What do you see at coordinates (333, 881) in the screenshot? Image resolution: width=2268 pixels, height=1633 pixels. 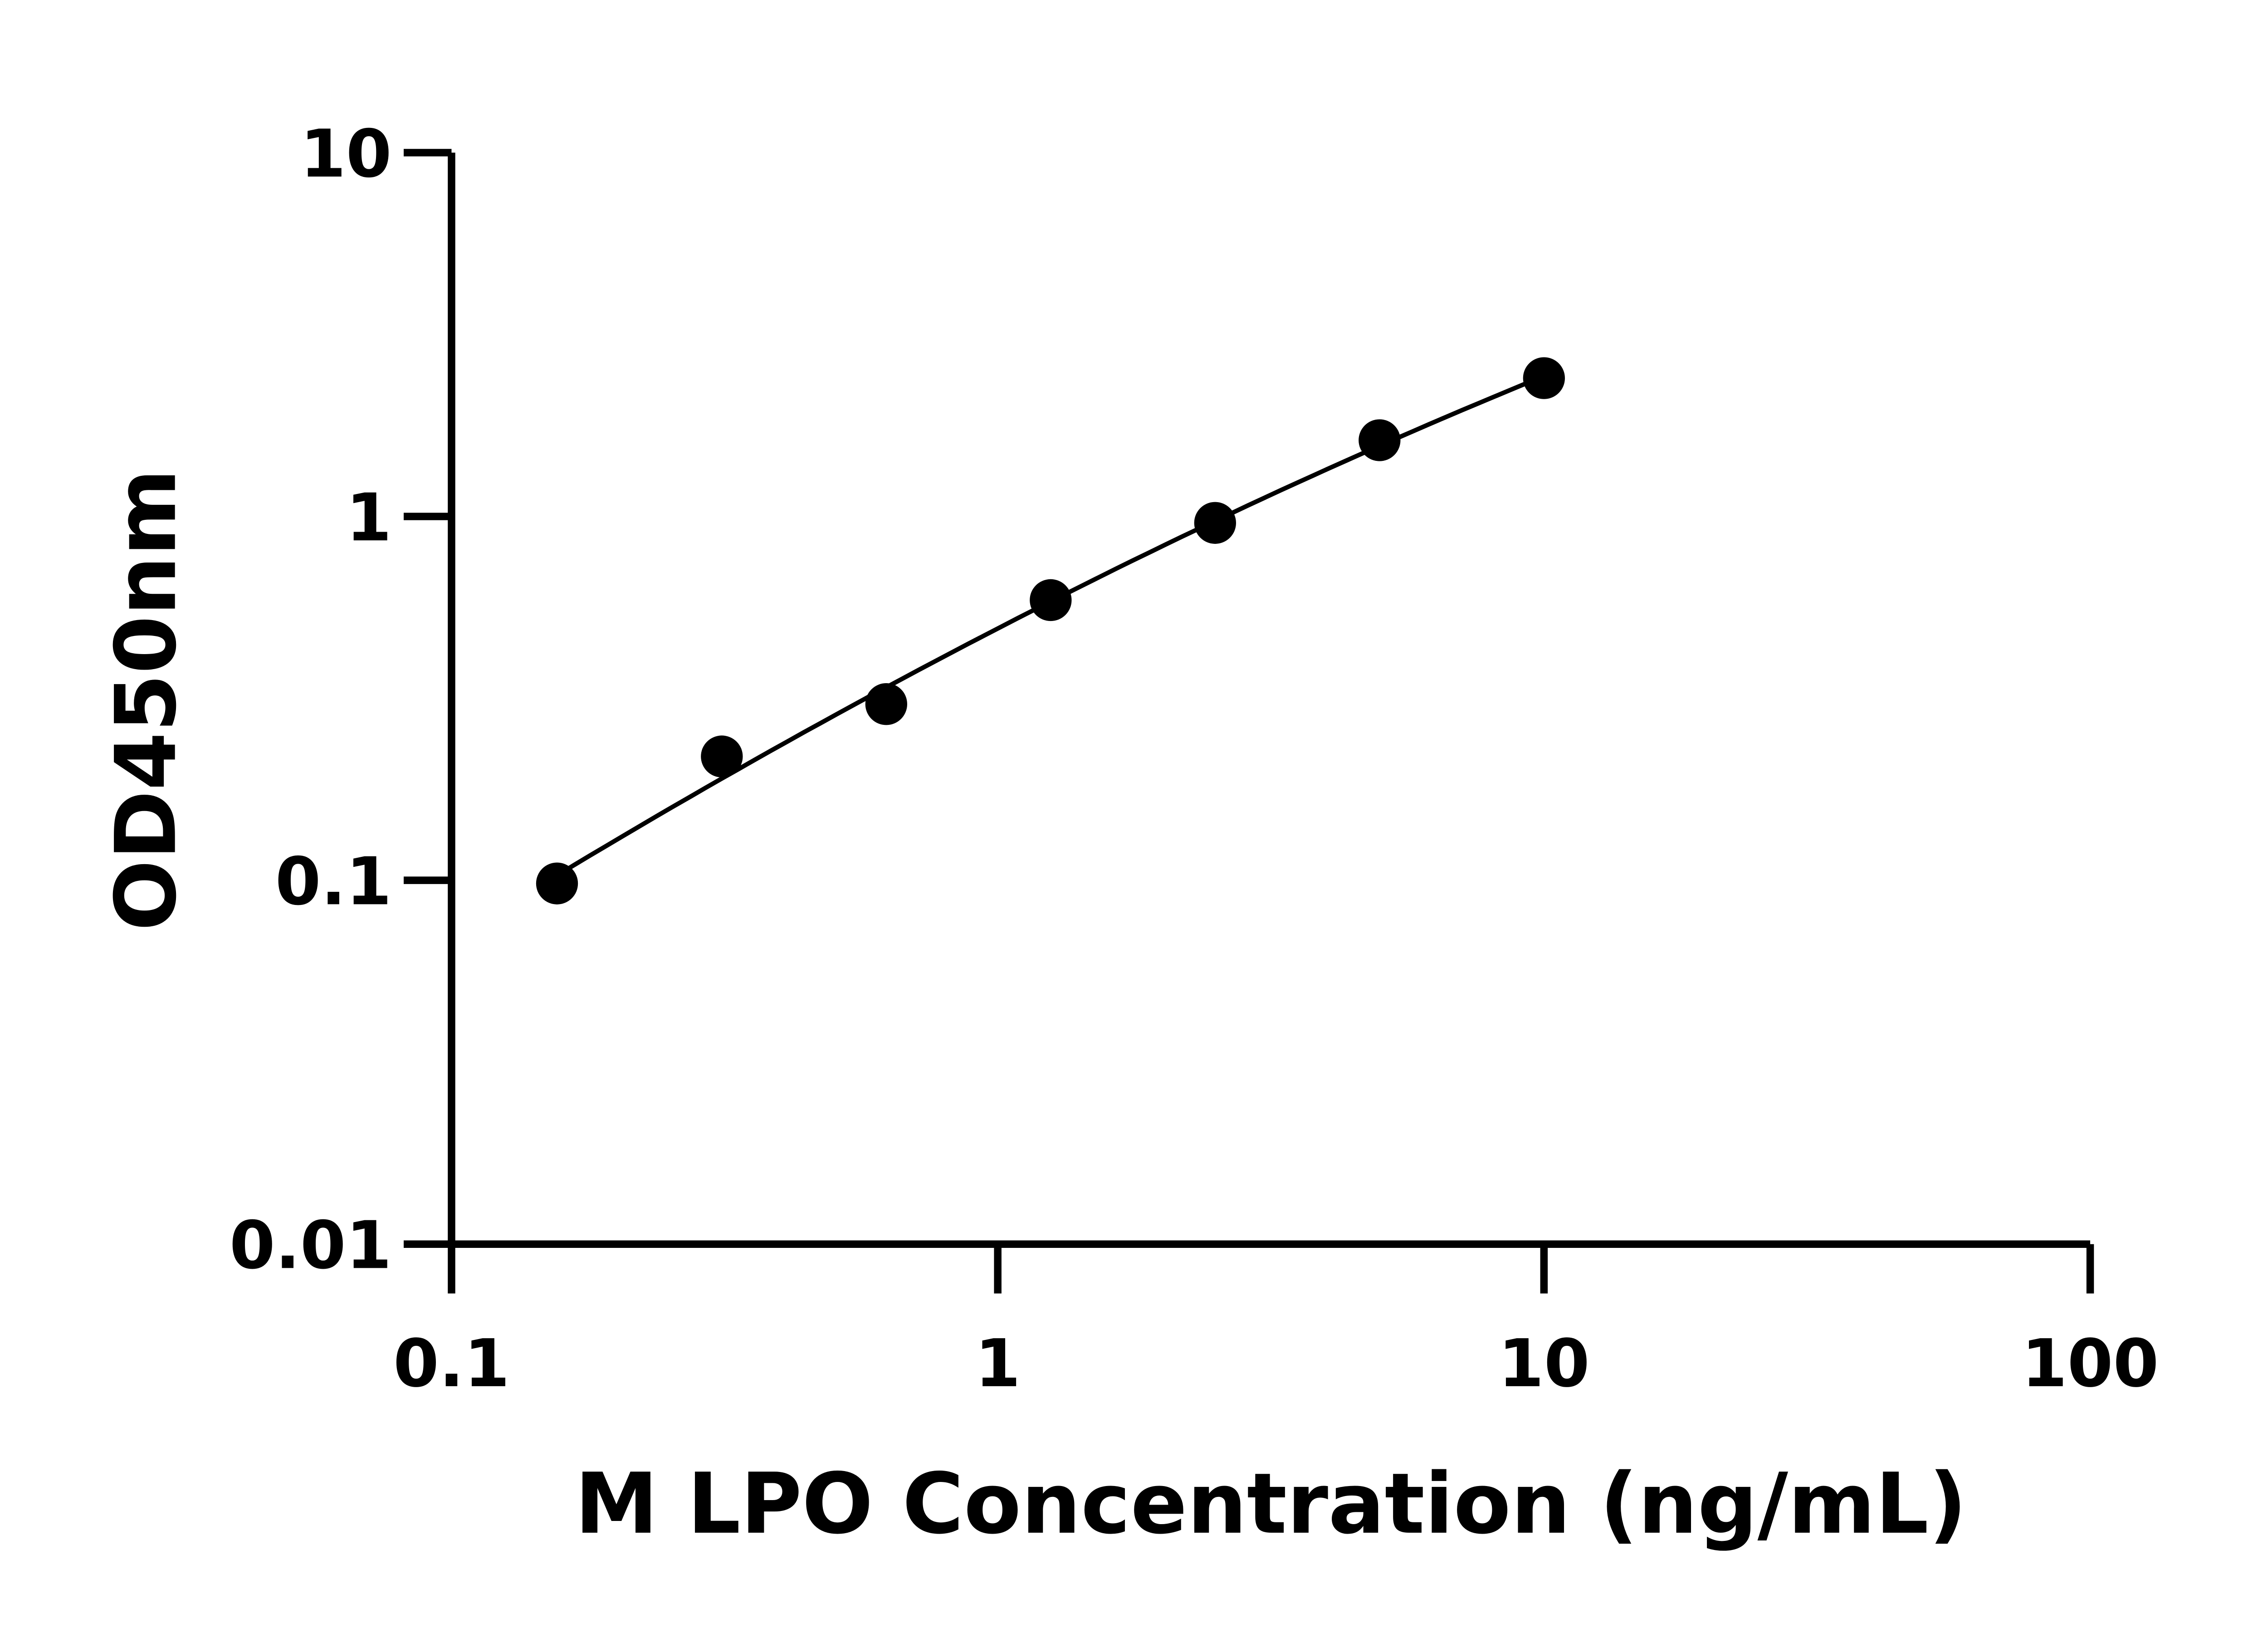 I see `y-tick-label: 0.1` at bounding box center [333, 881].